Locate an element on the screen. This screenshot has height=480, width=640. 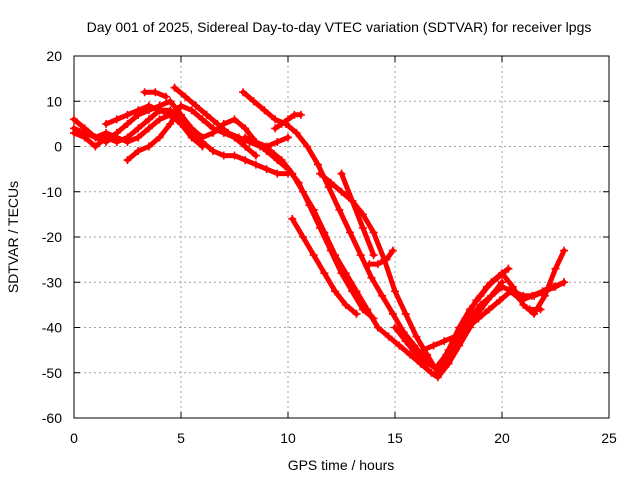
y-tick-label: 20 is located at coordinates (54, 56).